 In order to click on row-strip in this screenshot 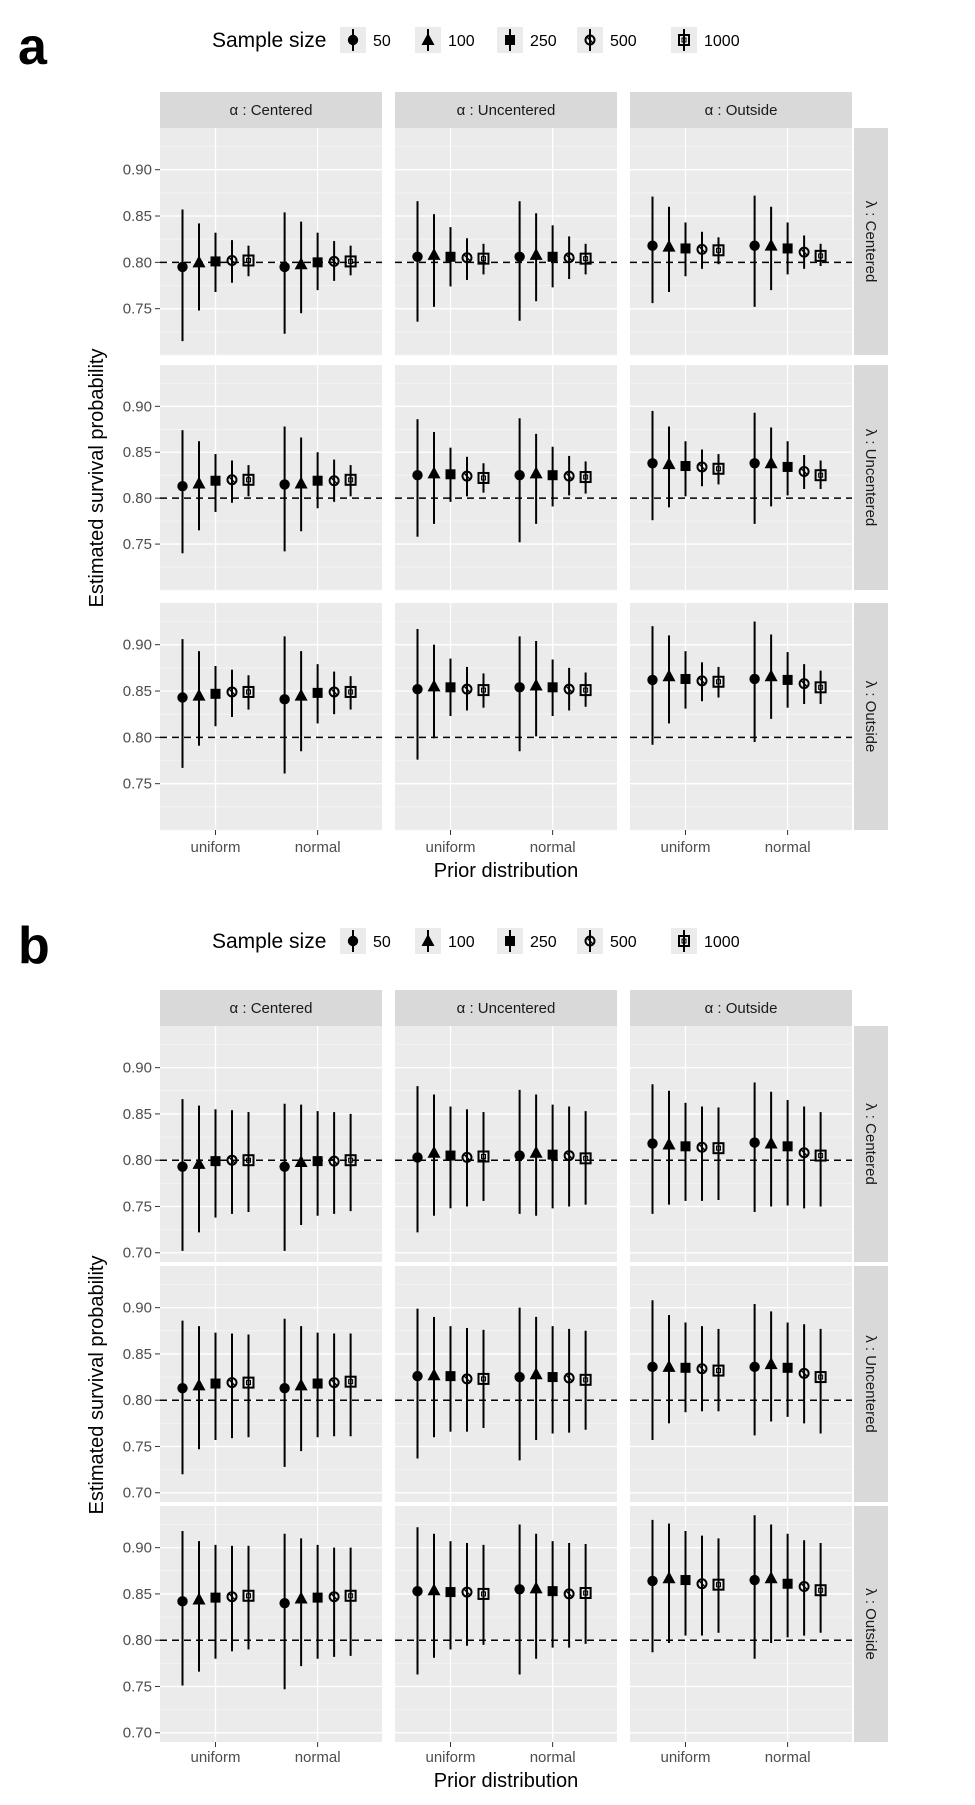, I will do `click(871, 241)`.